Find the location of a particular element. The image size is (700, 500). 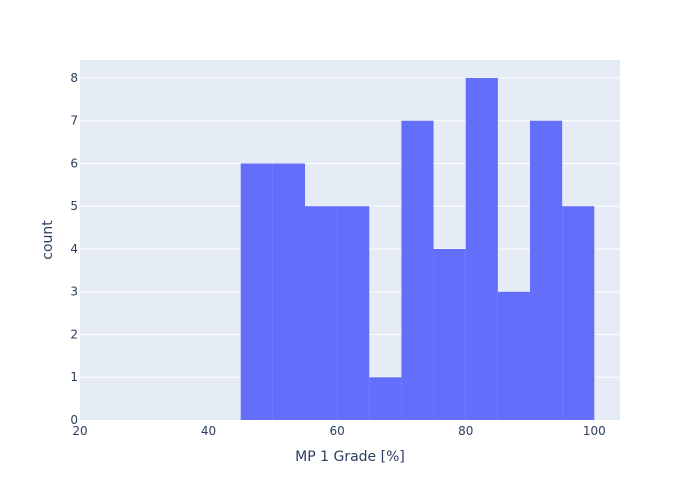

y-tick-label: 8 is located at coordinates (74, 78).